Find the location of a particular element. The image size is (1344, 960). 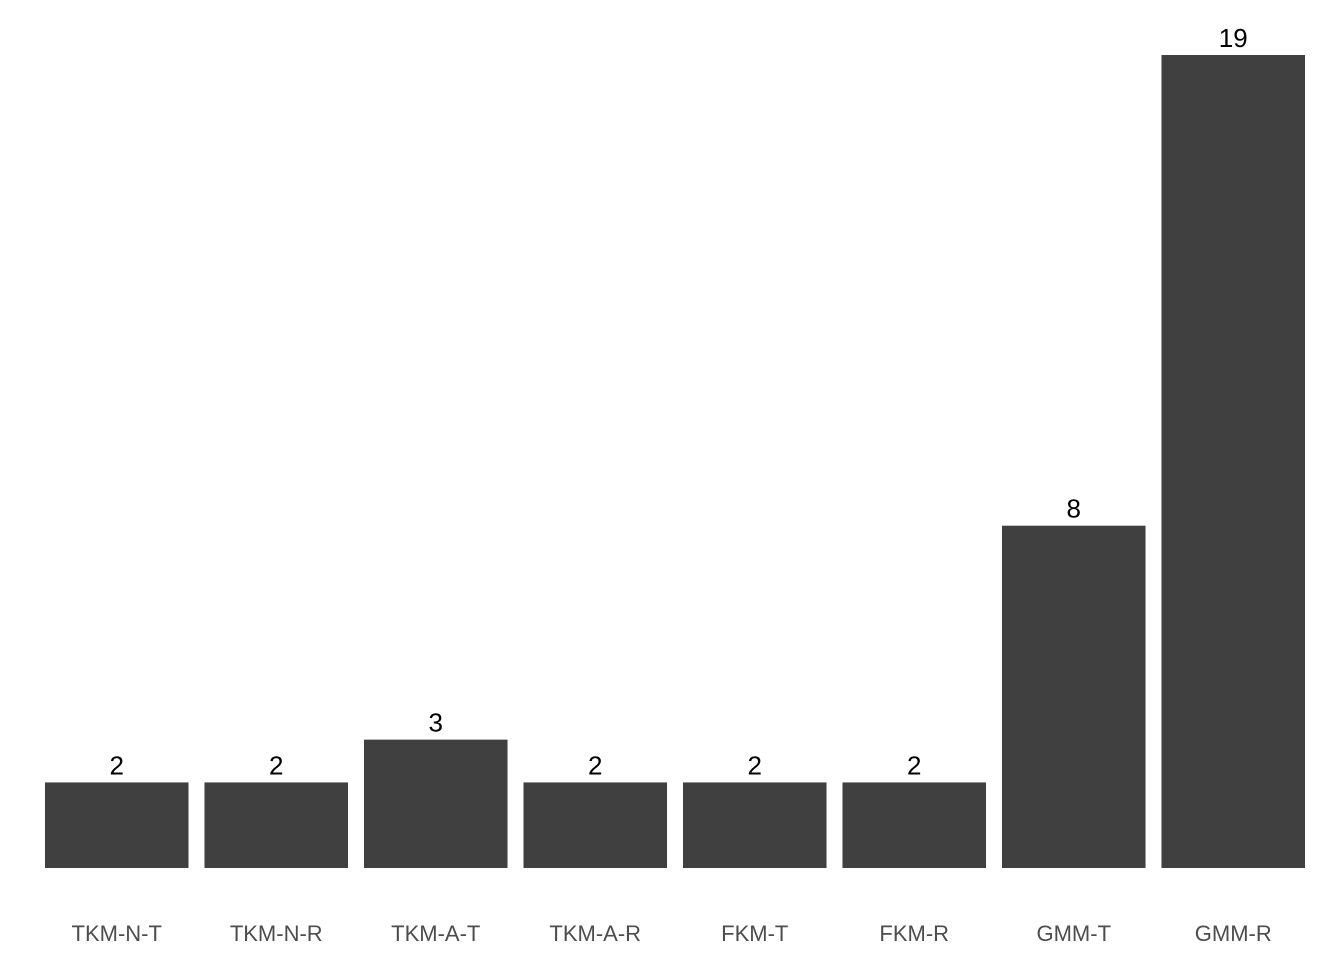

x-tick-label-tkm-a-r: TKM-A-R is located at coordinates (595, 933).